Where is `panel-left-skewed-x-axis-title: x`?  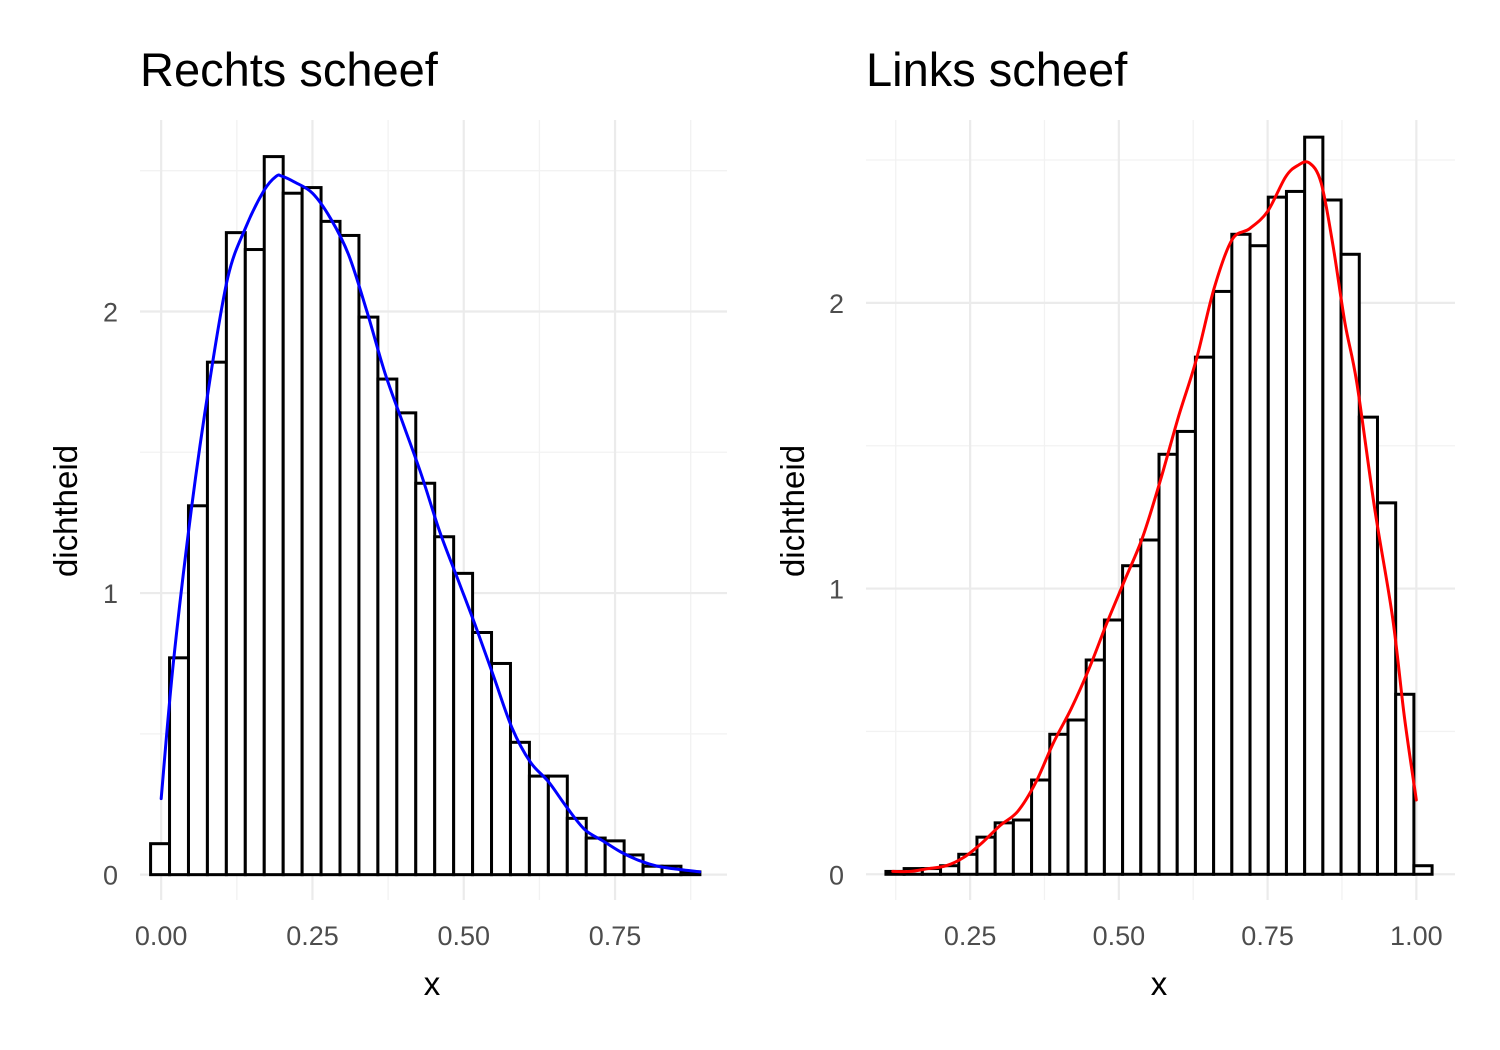
panel-left-skewed-x-axis-title: x is located at coordinates (1159, 983).